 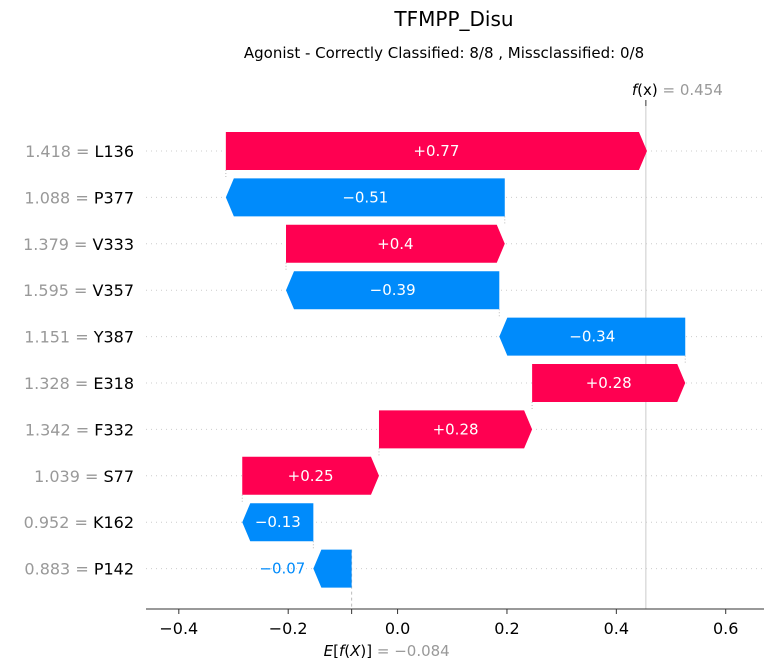 I want to click on base-value-annotation: E[f(X)] = −0.084, so click(x=387, y=651).